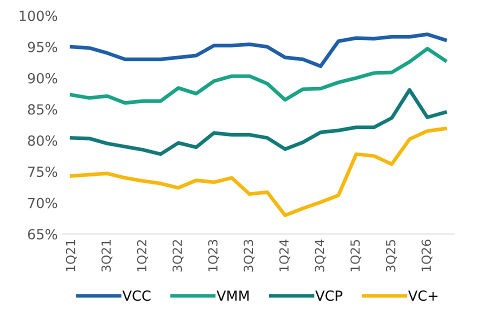 The image size is (483, 312). What do you see at coordinates (320, 256) in the screenshot?
I see `x-tick-label: 3Q24` at bounding box center [320, 256].